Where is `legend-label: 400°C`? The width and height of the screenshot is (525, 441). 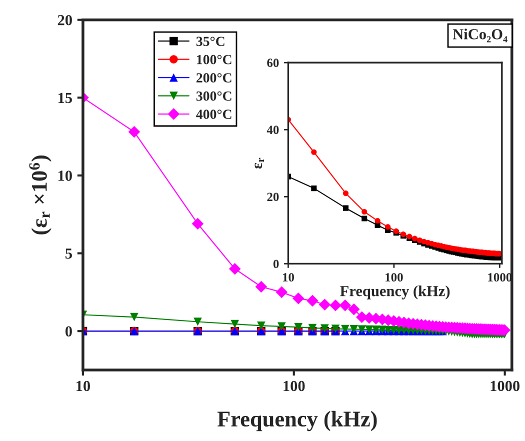
legend-label: 400°C is located at coordinates (214, 115).